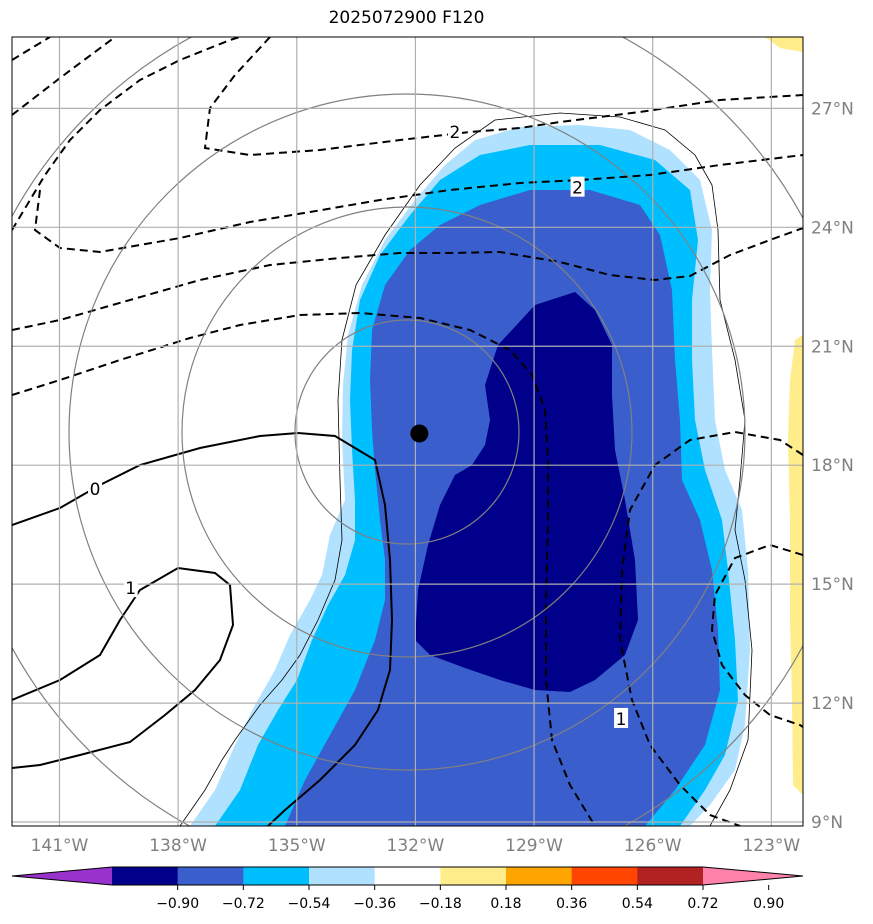 This screenshot has height=924, width=873. What do you see at coordinates (62, 876) in the screenshot?
I see `colorbar-extend-low` at bounding box center [62, 876].